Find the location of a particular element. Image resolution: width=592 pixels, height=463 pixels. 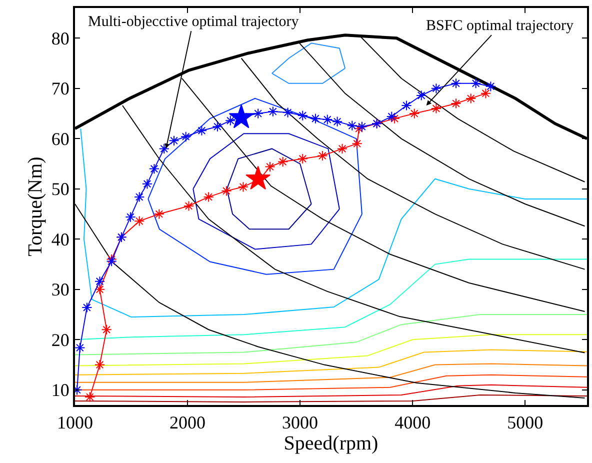

annotation: BSFC optimal trajectory is located at coordinates (500, 26).